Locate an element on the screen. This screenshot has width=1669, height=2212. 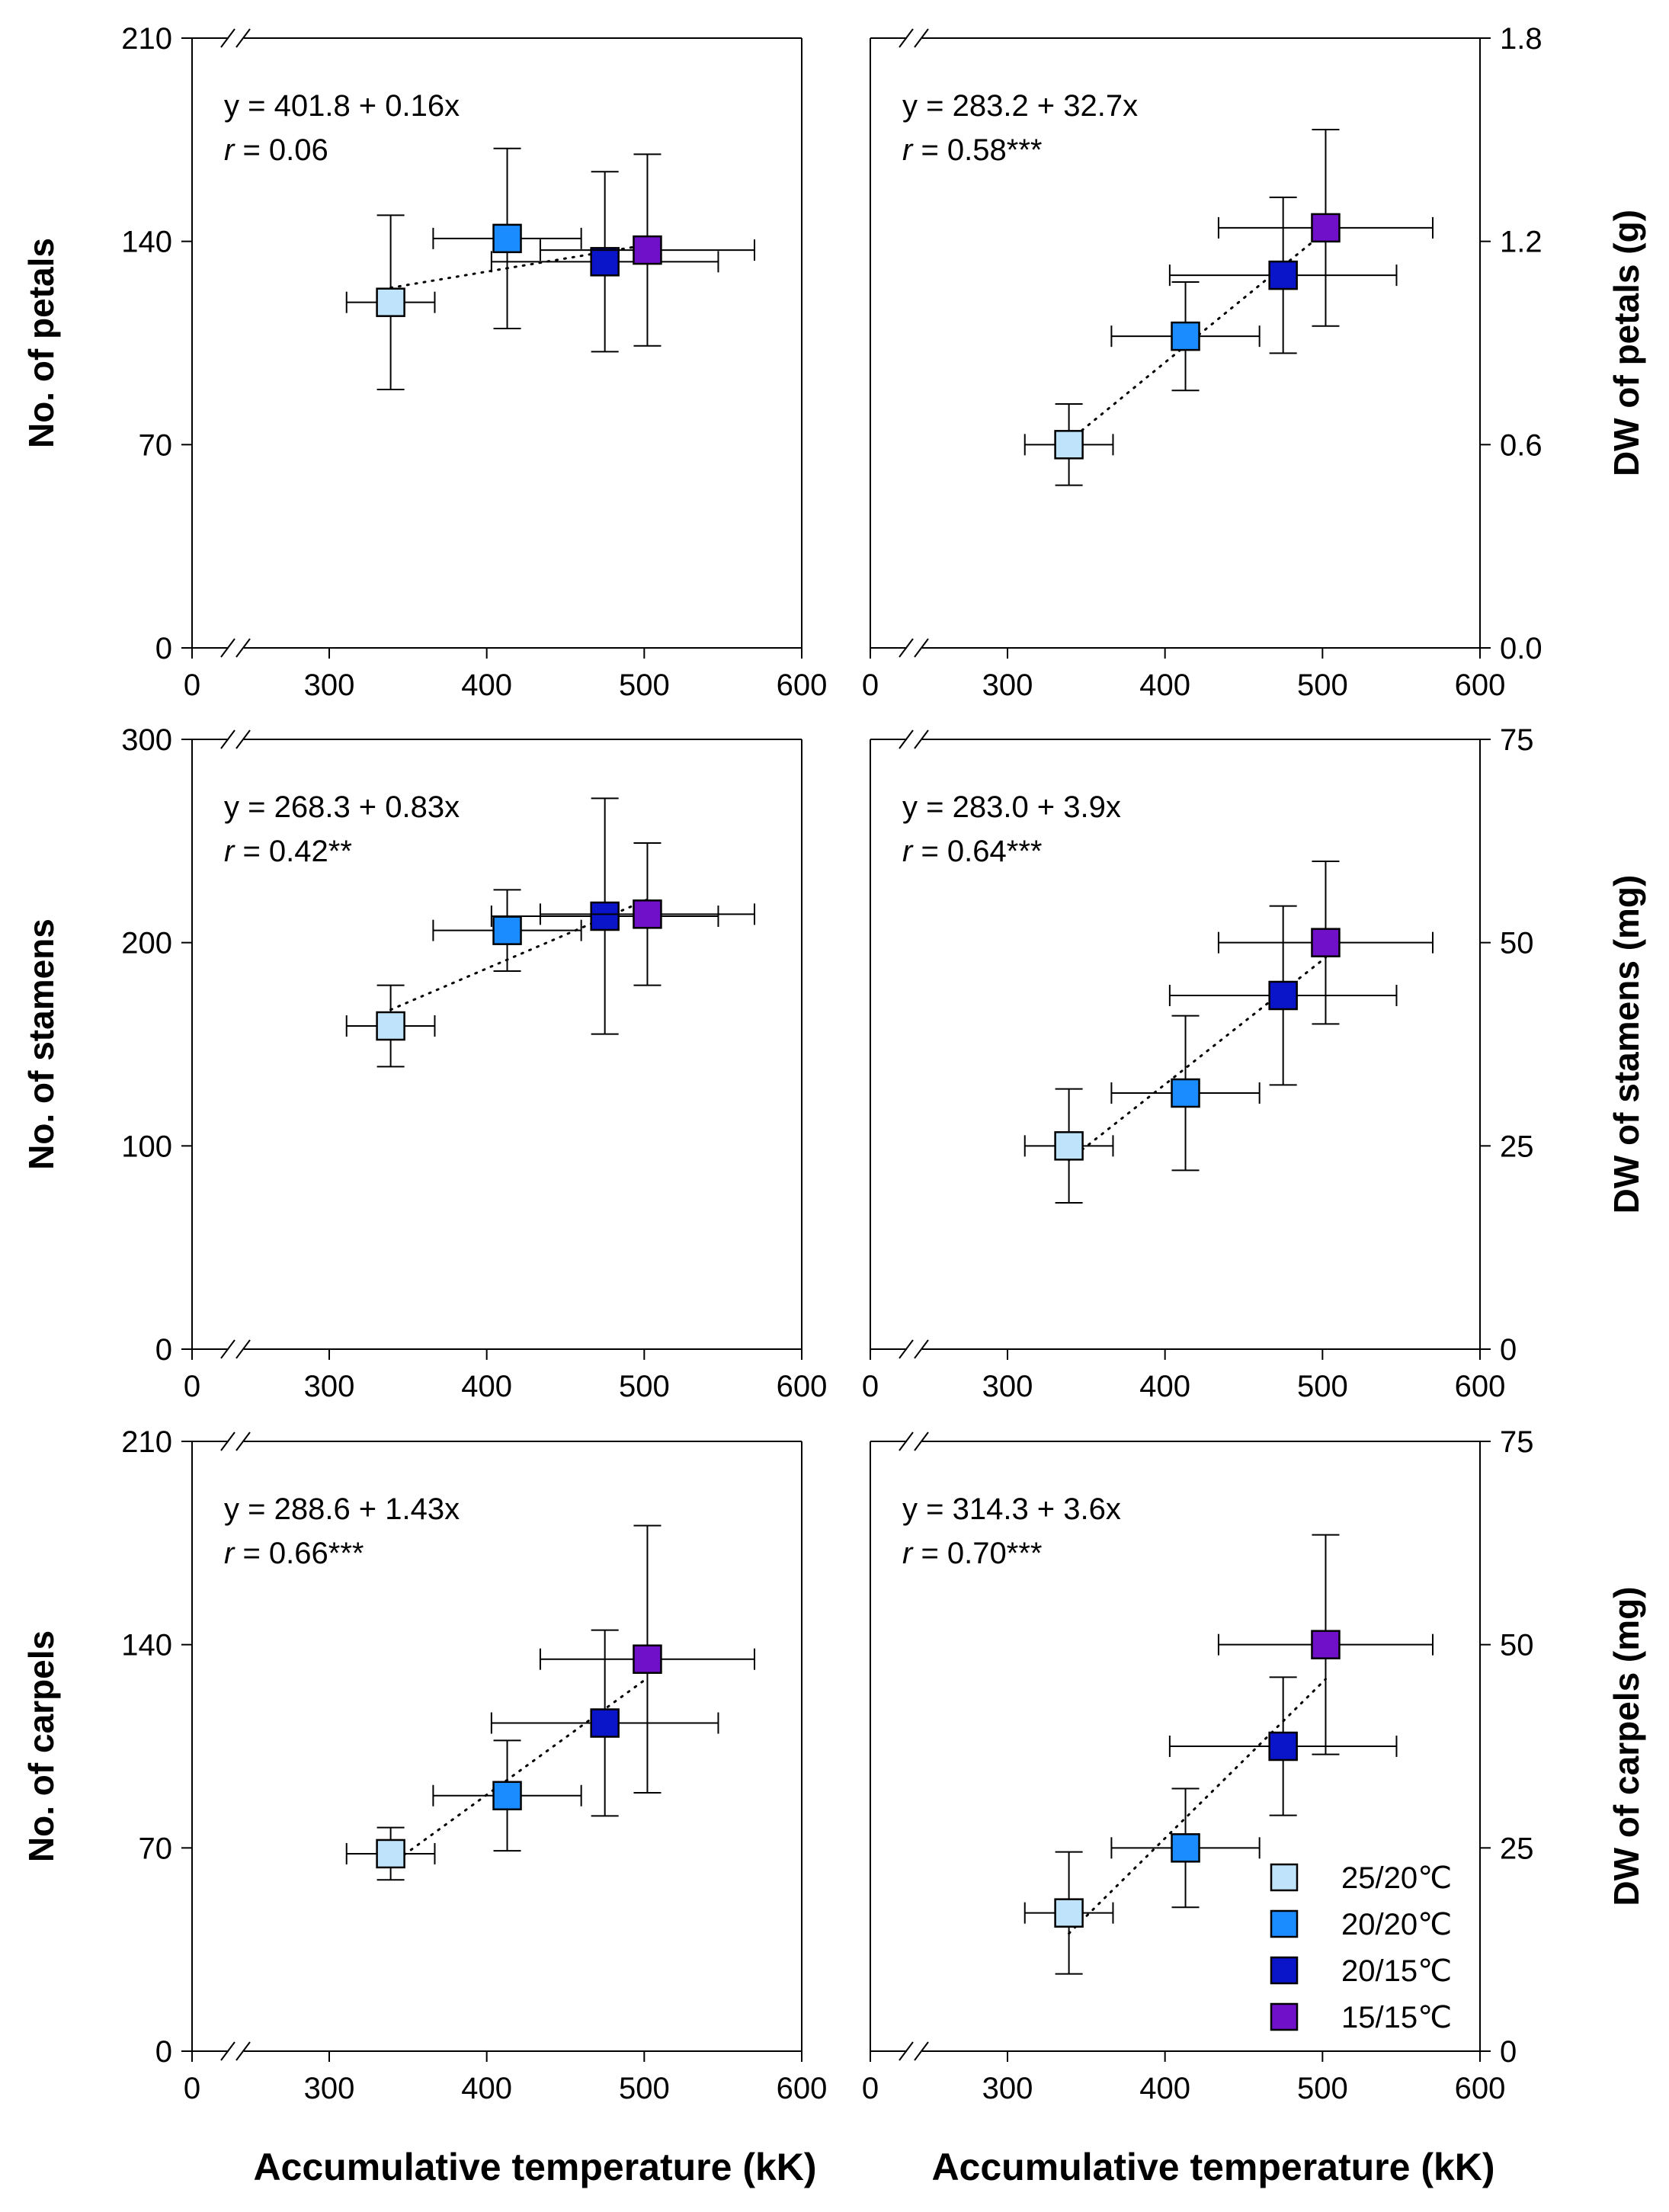
x-tick-label: 0 is located at coordinates (192, 1386).